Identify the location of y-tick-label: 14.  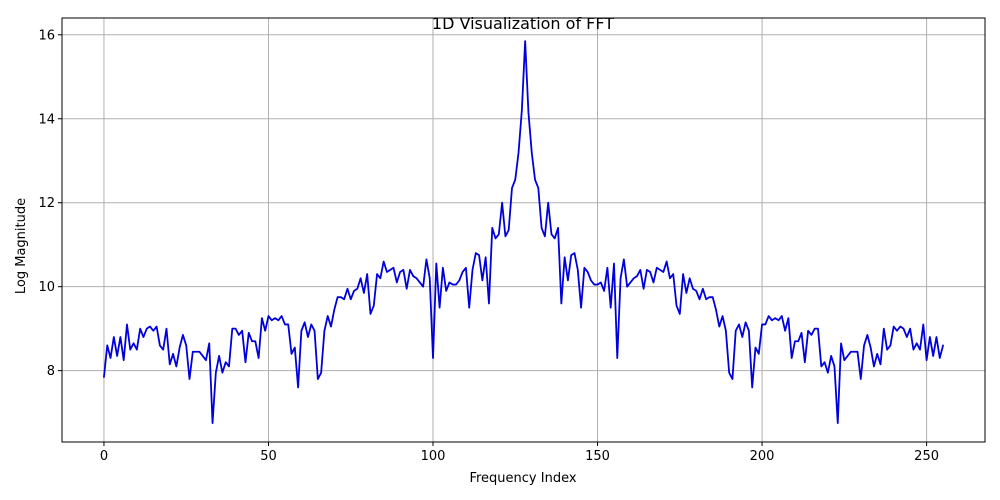
(46, 119).